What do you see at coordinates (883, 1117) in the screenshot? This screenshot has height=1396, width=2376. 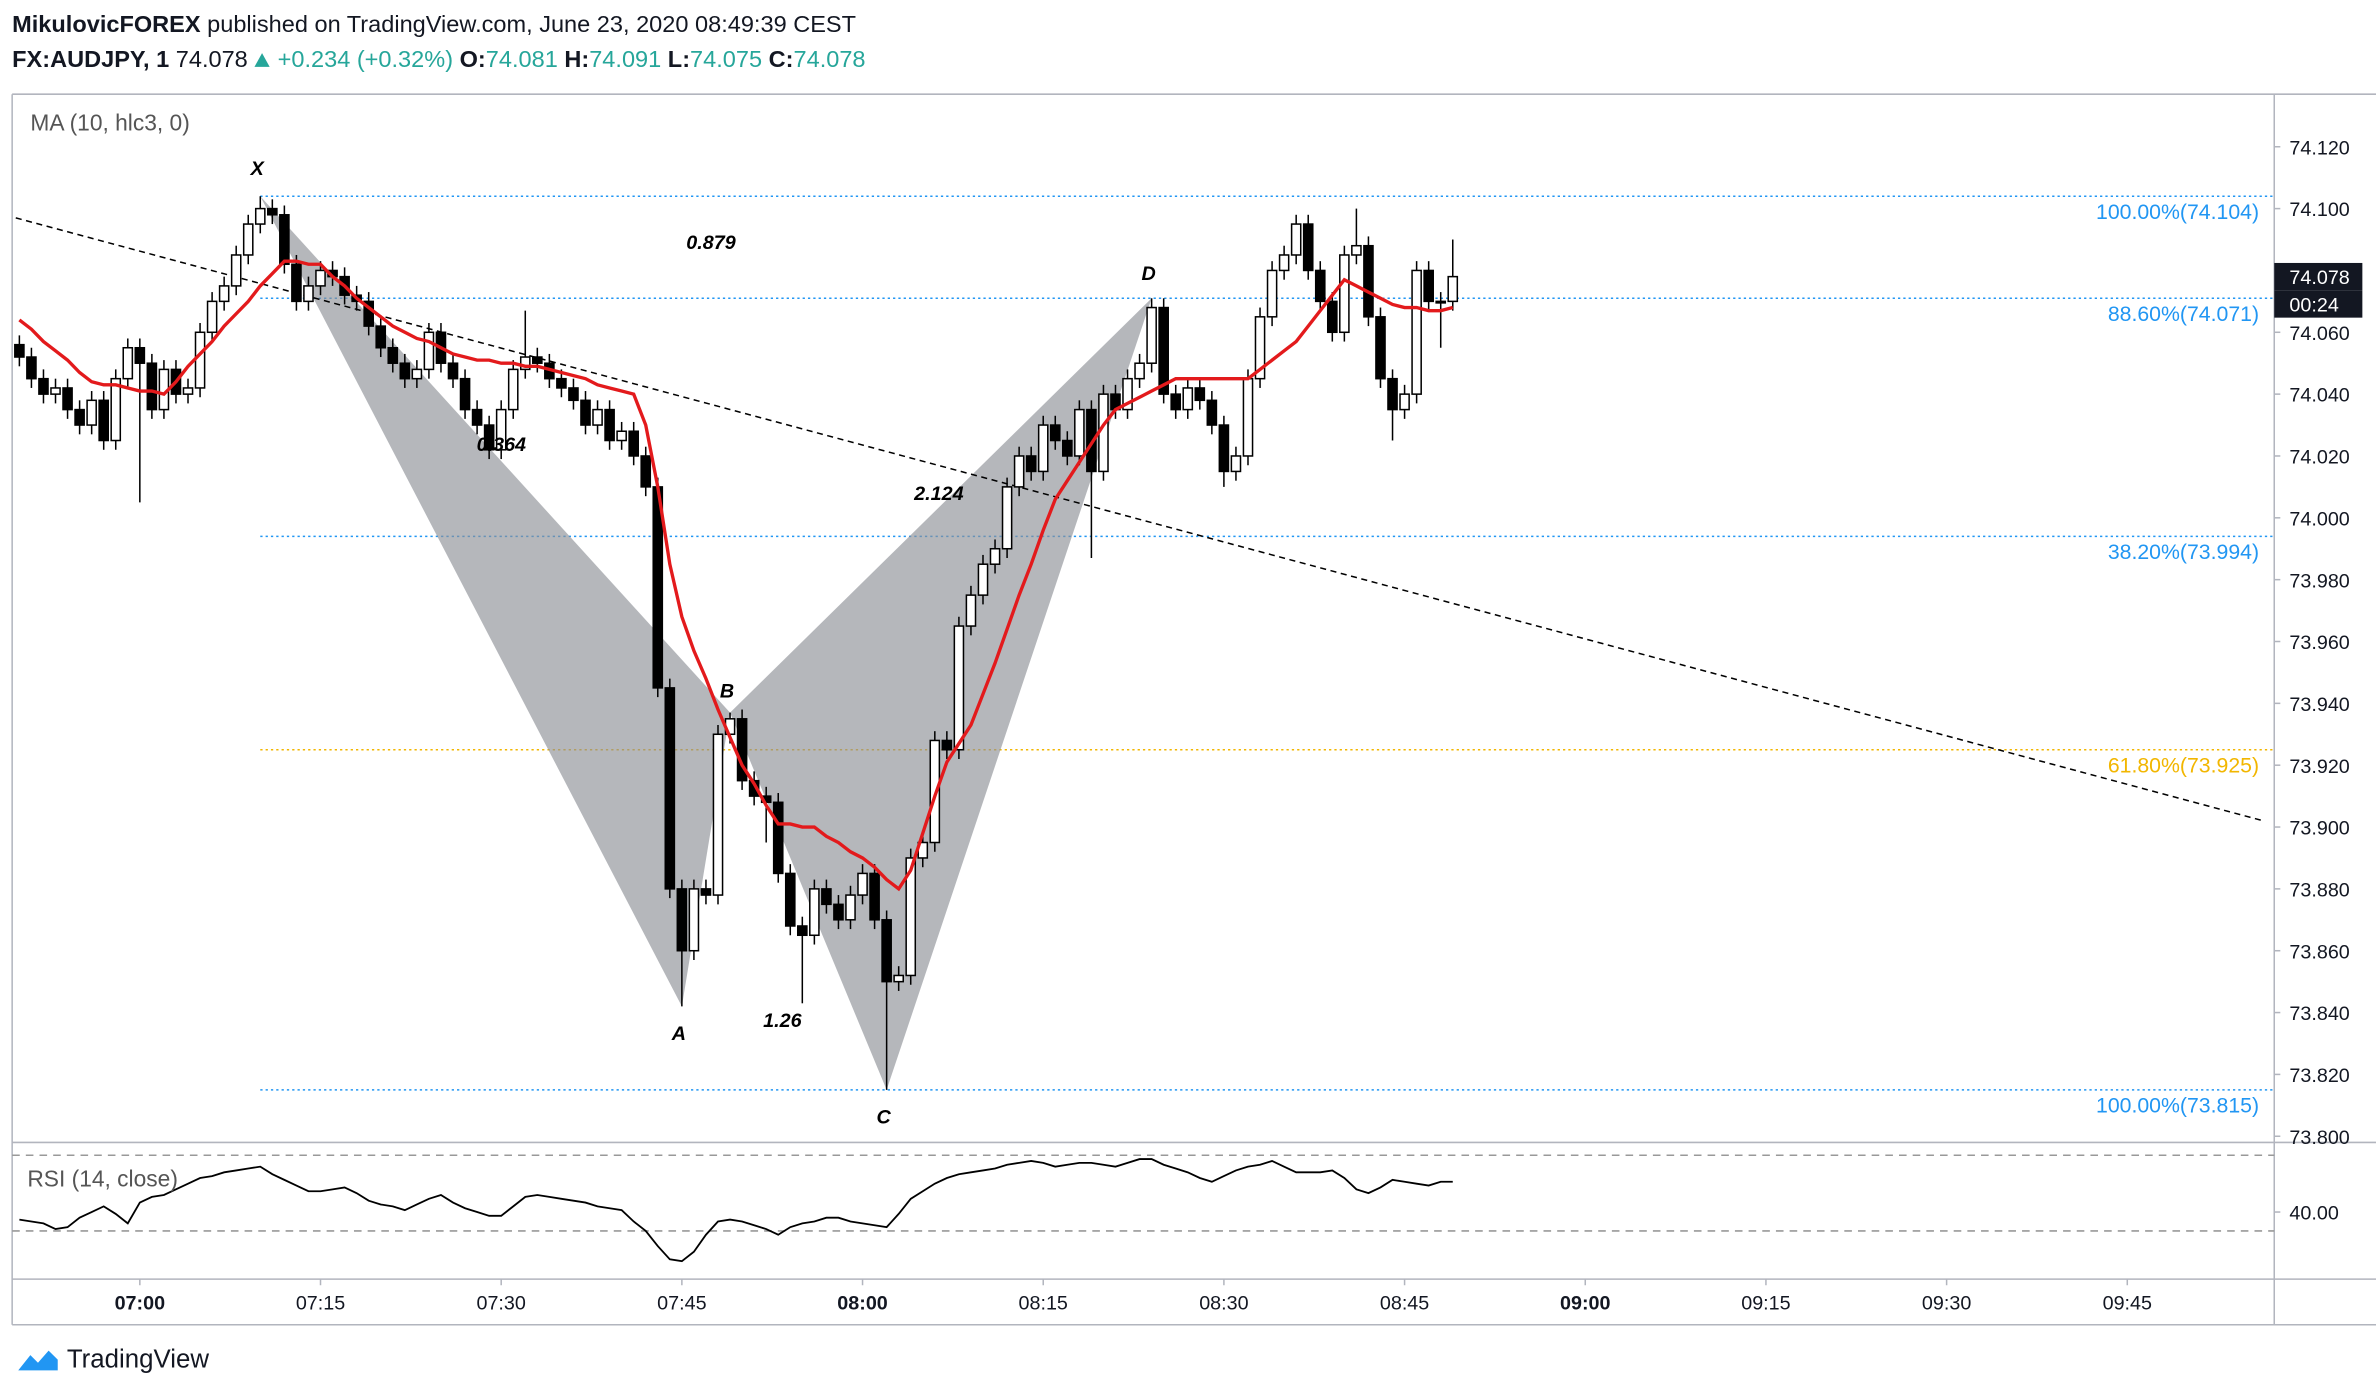 I see `pattern-point-label: C` at bounding box center [883, 1117].